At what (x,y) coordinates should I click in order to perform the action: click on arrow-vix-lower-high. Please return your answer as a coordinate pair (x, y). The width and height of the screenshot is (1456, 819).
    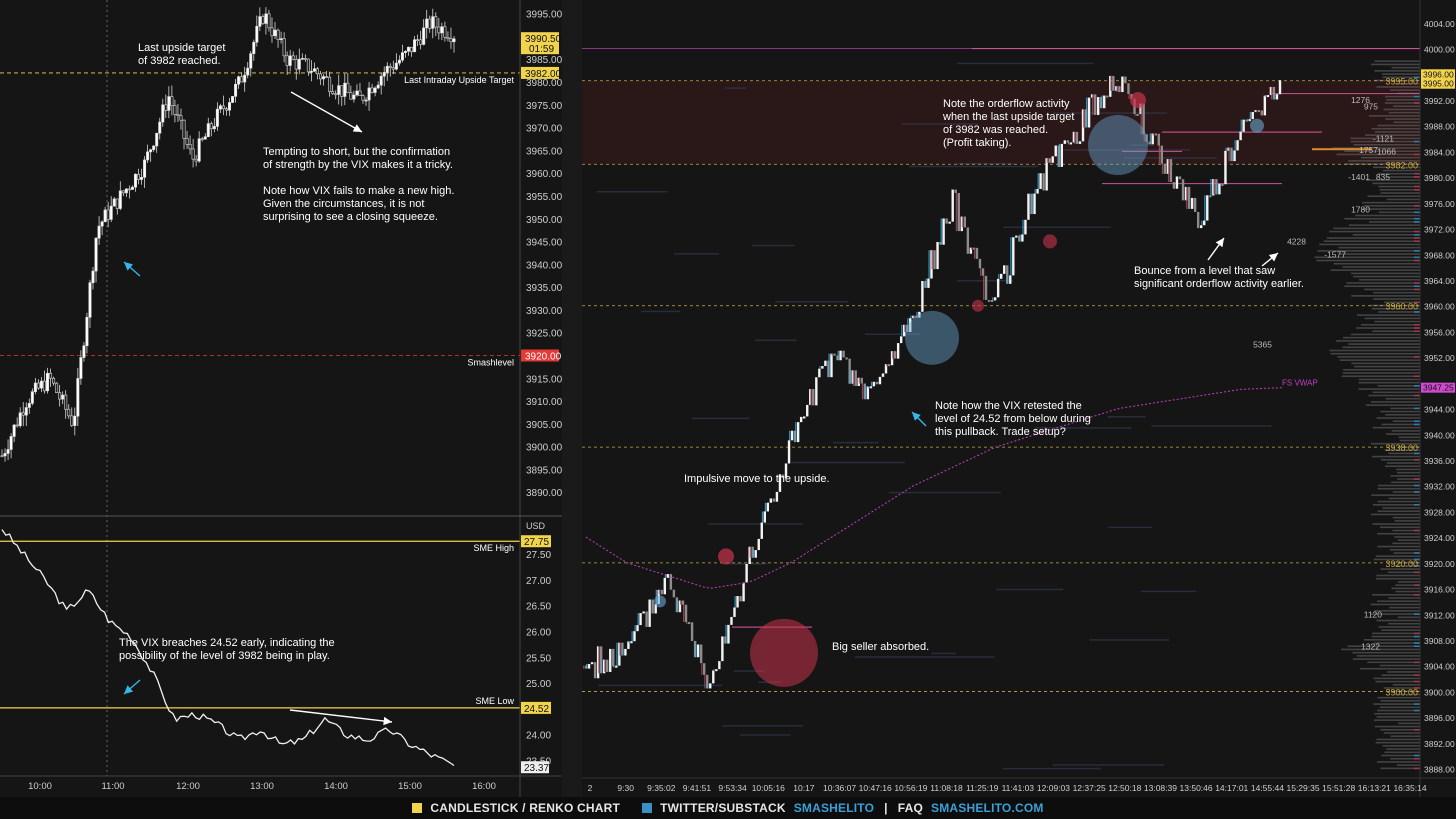
    Looking at the image, I should click on (341, 717).